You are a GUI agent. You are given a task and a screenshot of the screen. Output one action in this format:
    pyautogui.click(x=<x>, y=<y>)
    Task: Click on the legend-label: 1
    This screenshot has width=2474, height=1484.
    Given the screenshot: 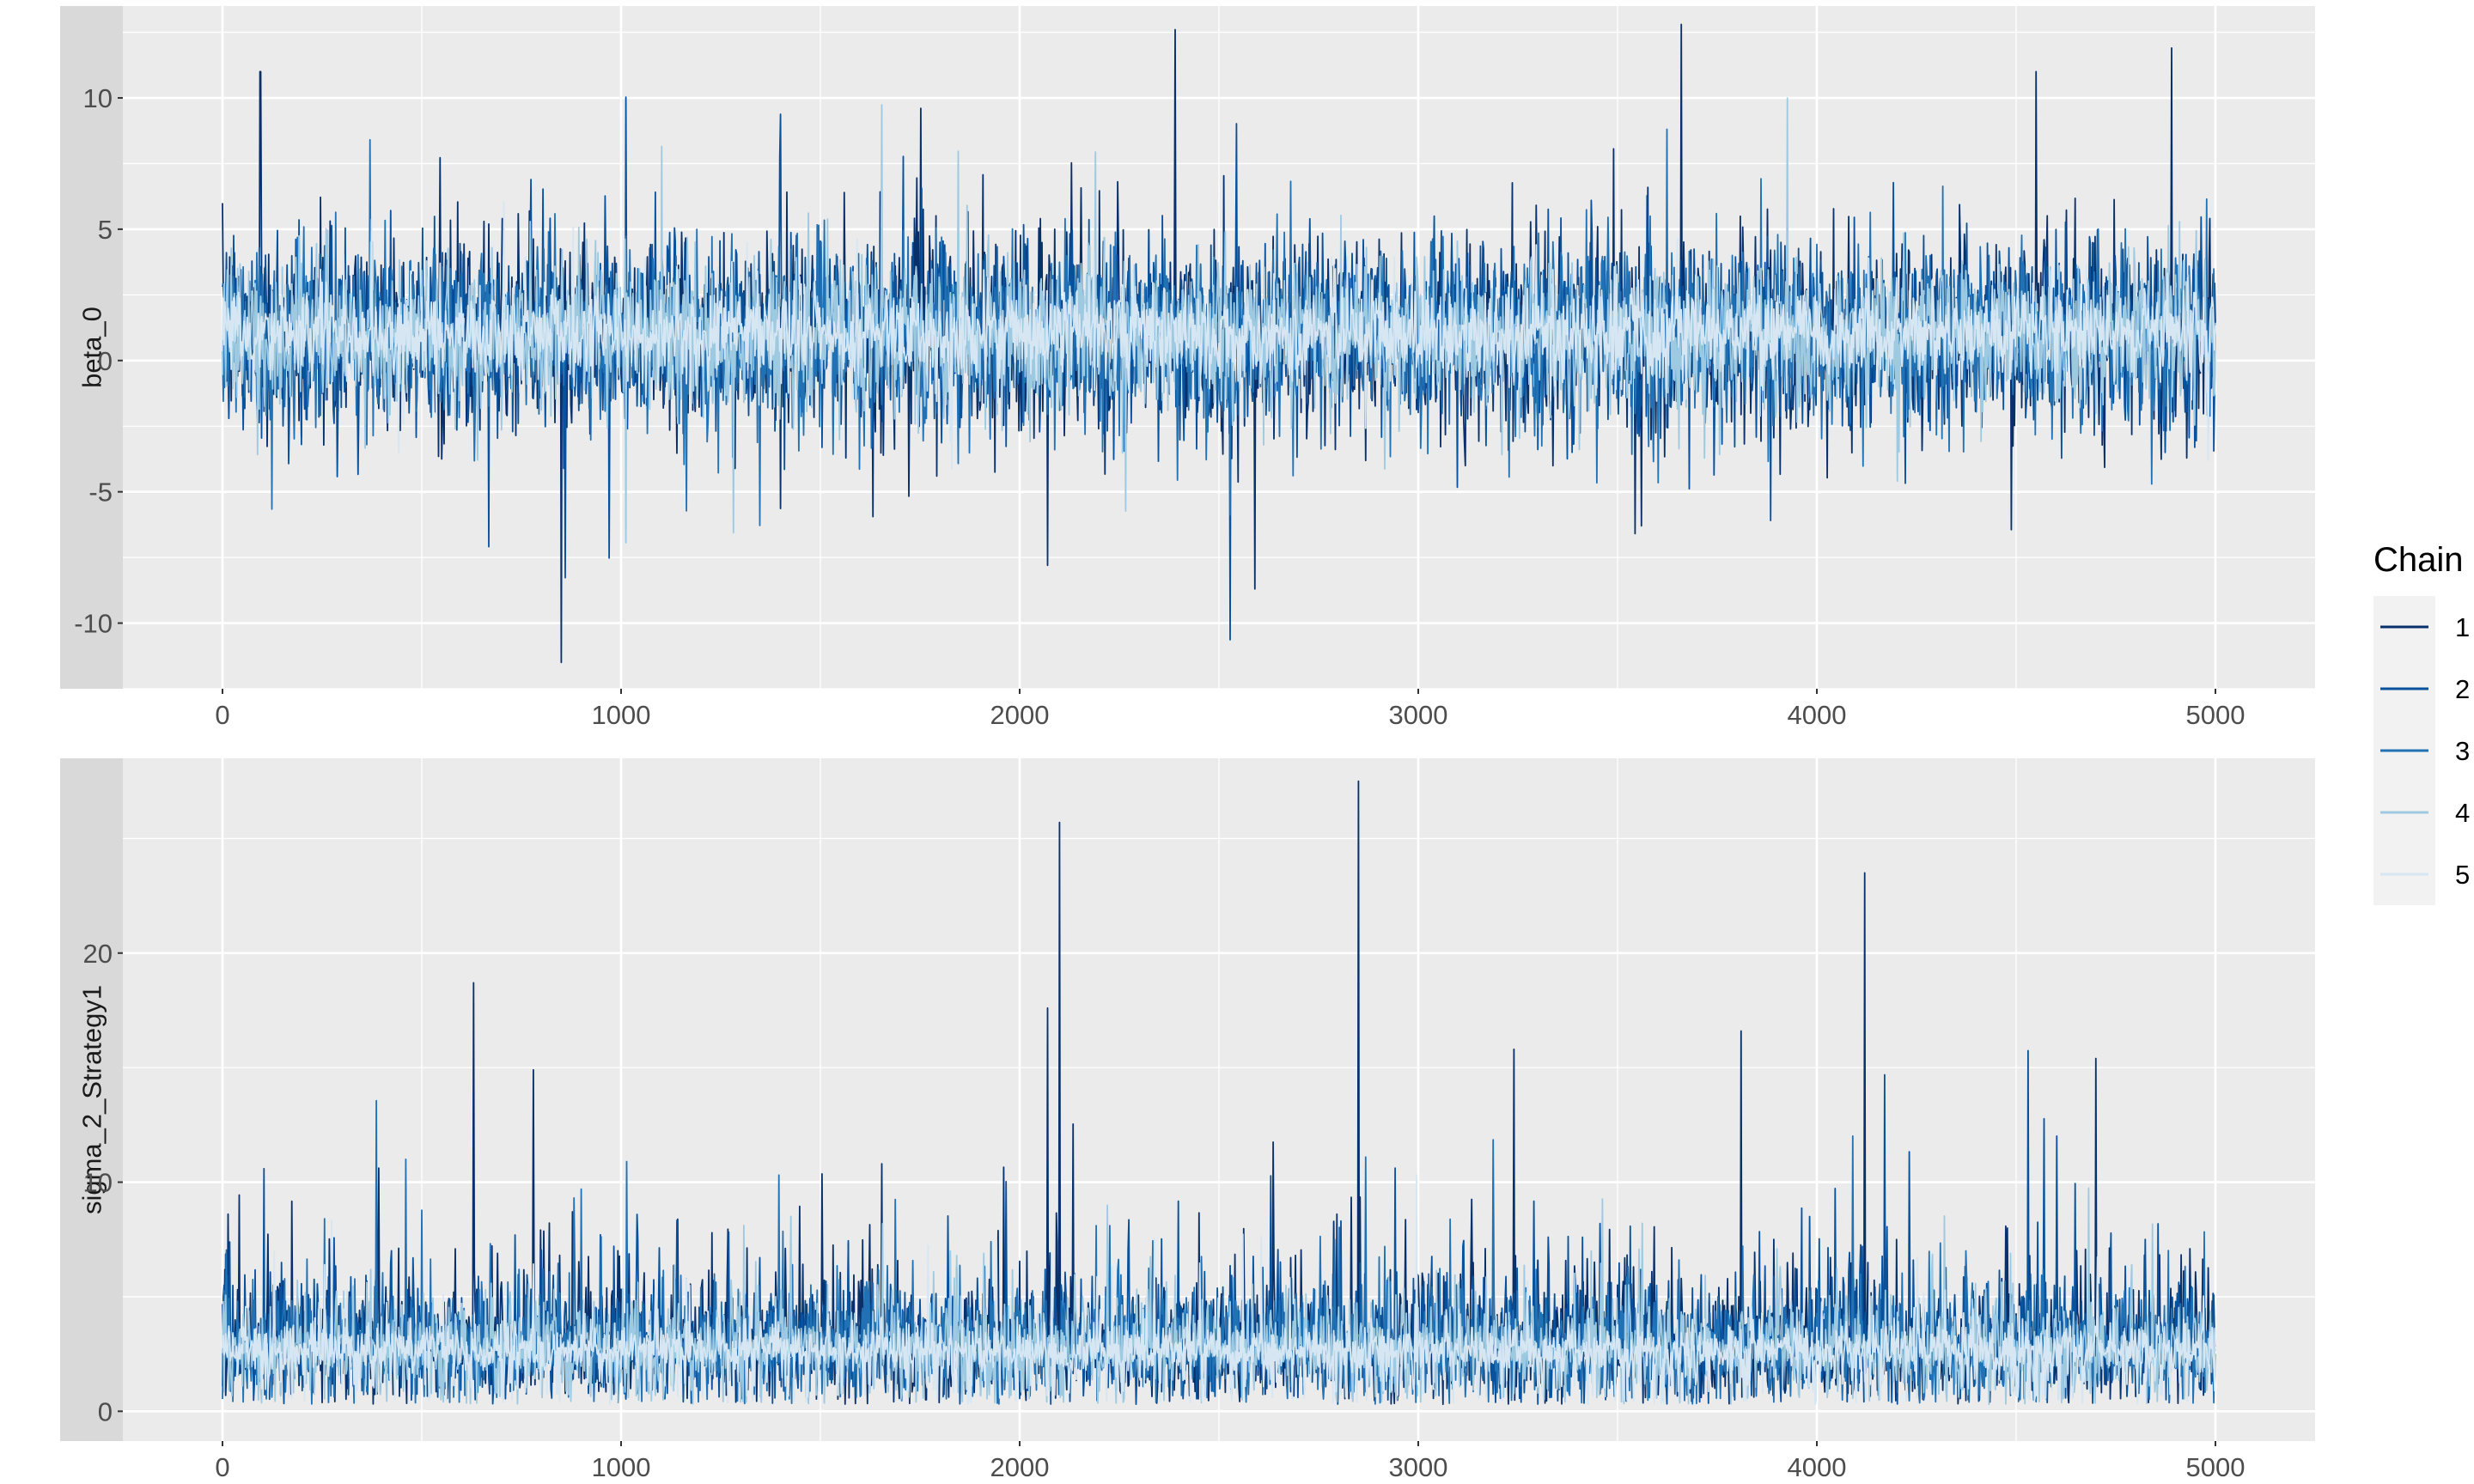 What is the action you would take?
    pyautogui.click(x=2462, y=627)
    